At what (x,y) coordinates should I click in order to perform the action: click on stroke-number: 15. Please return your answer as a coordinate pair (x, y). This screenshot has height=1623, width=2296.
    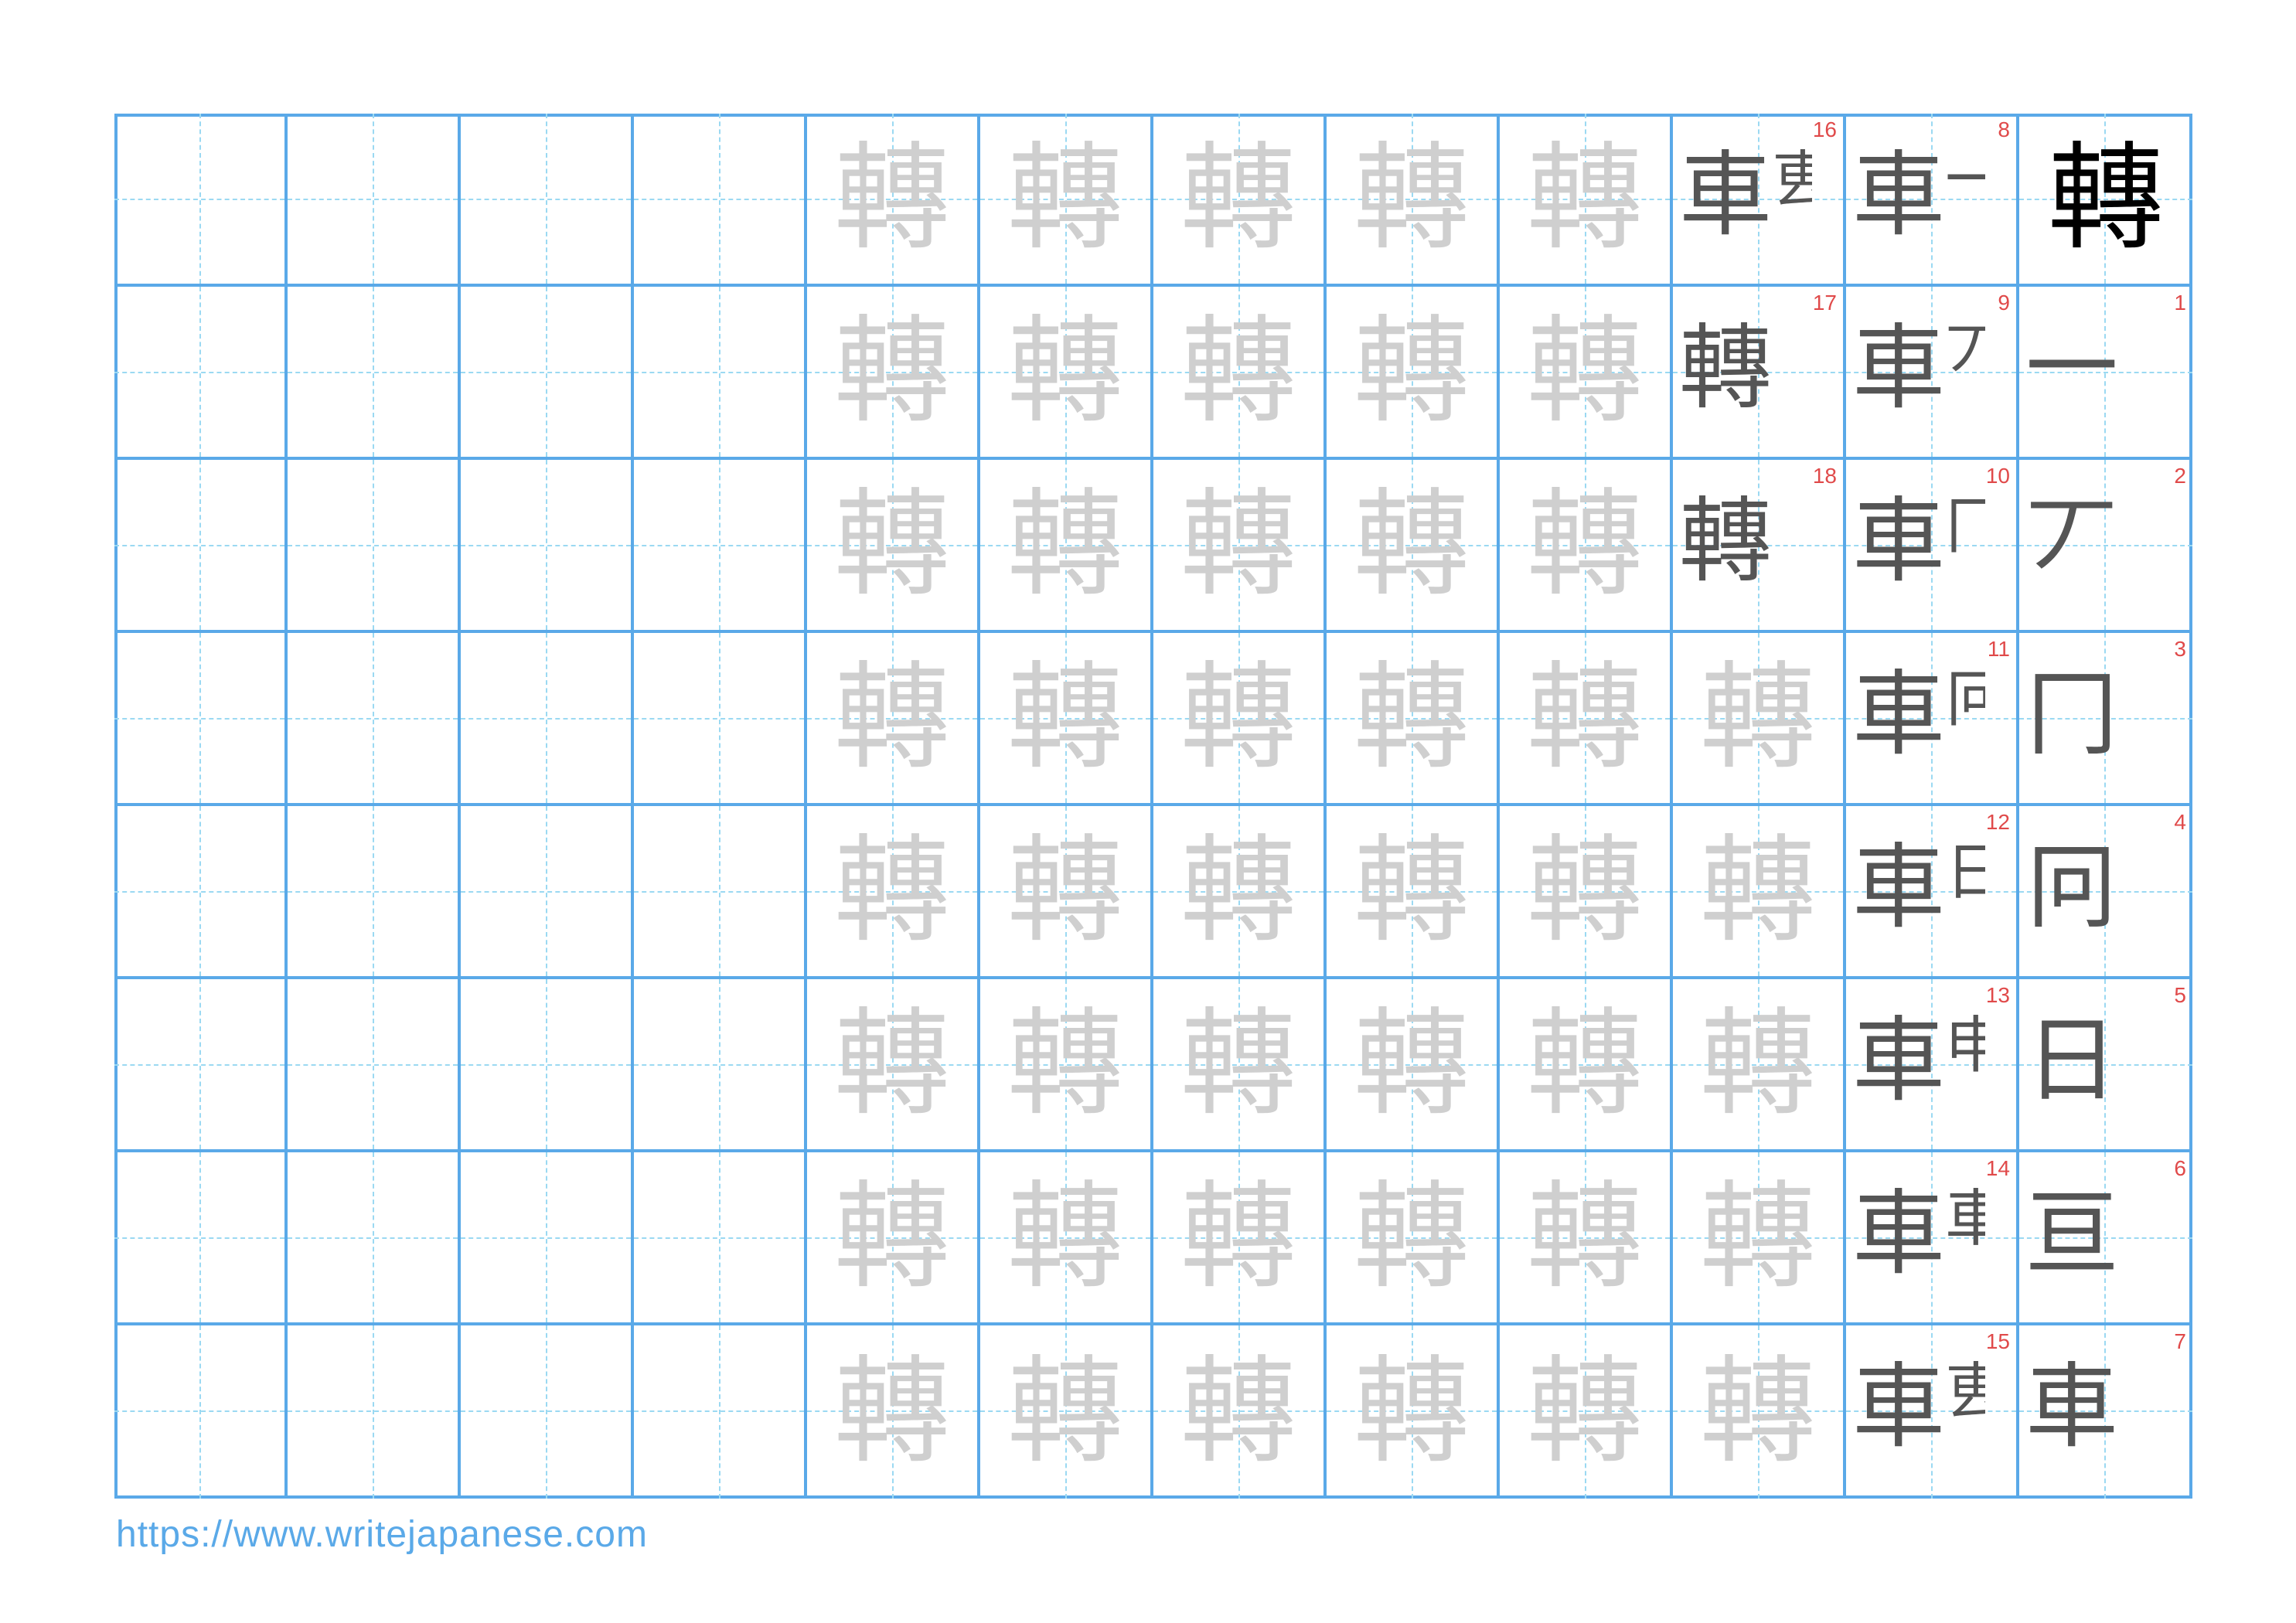
    Looking at the image, I should click on (1997, 1341).